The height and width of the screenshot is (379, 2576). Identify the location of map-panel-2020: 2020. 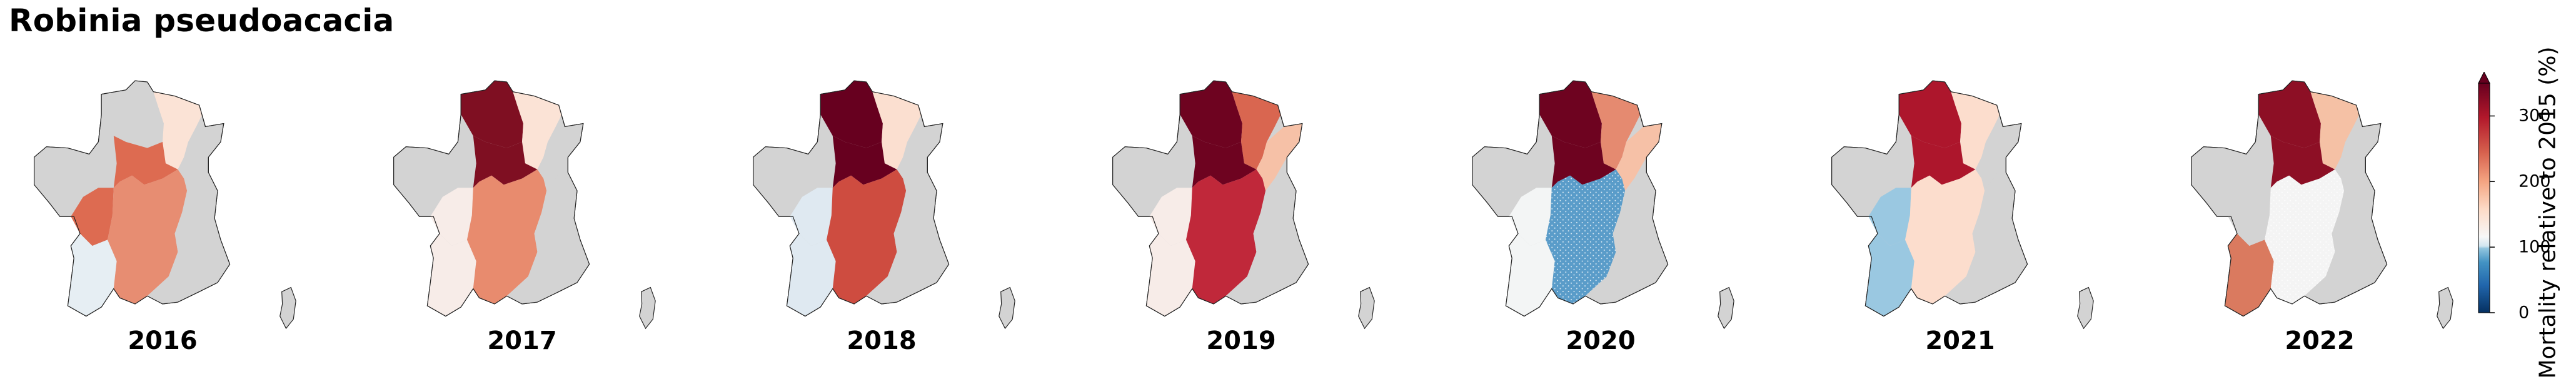
(1600, 212).